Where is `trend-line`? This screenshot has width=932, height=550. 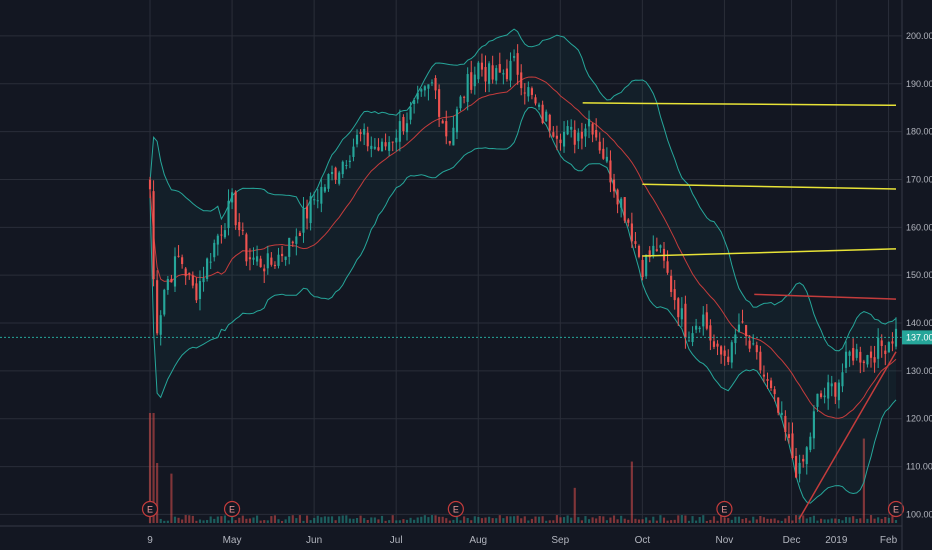
trend-line is located at coordinates (847, 435).